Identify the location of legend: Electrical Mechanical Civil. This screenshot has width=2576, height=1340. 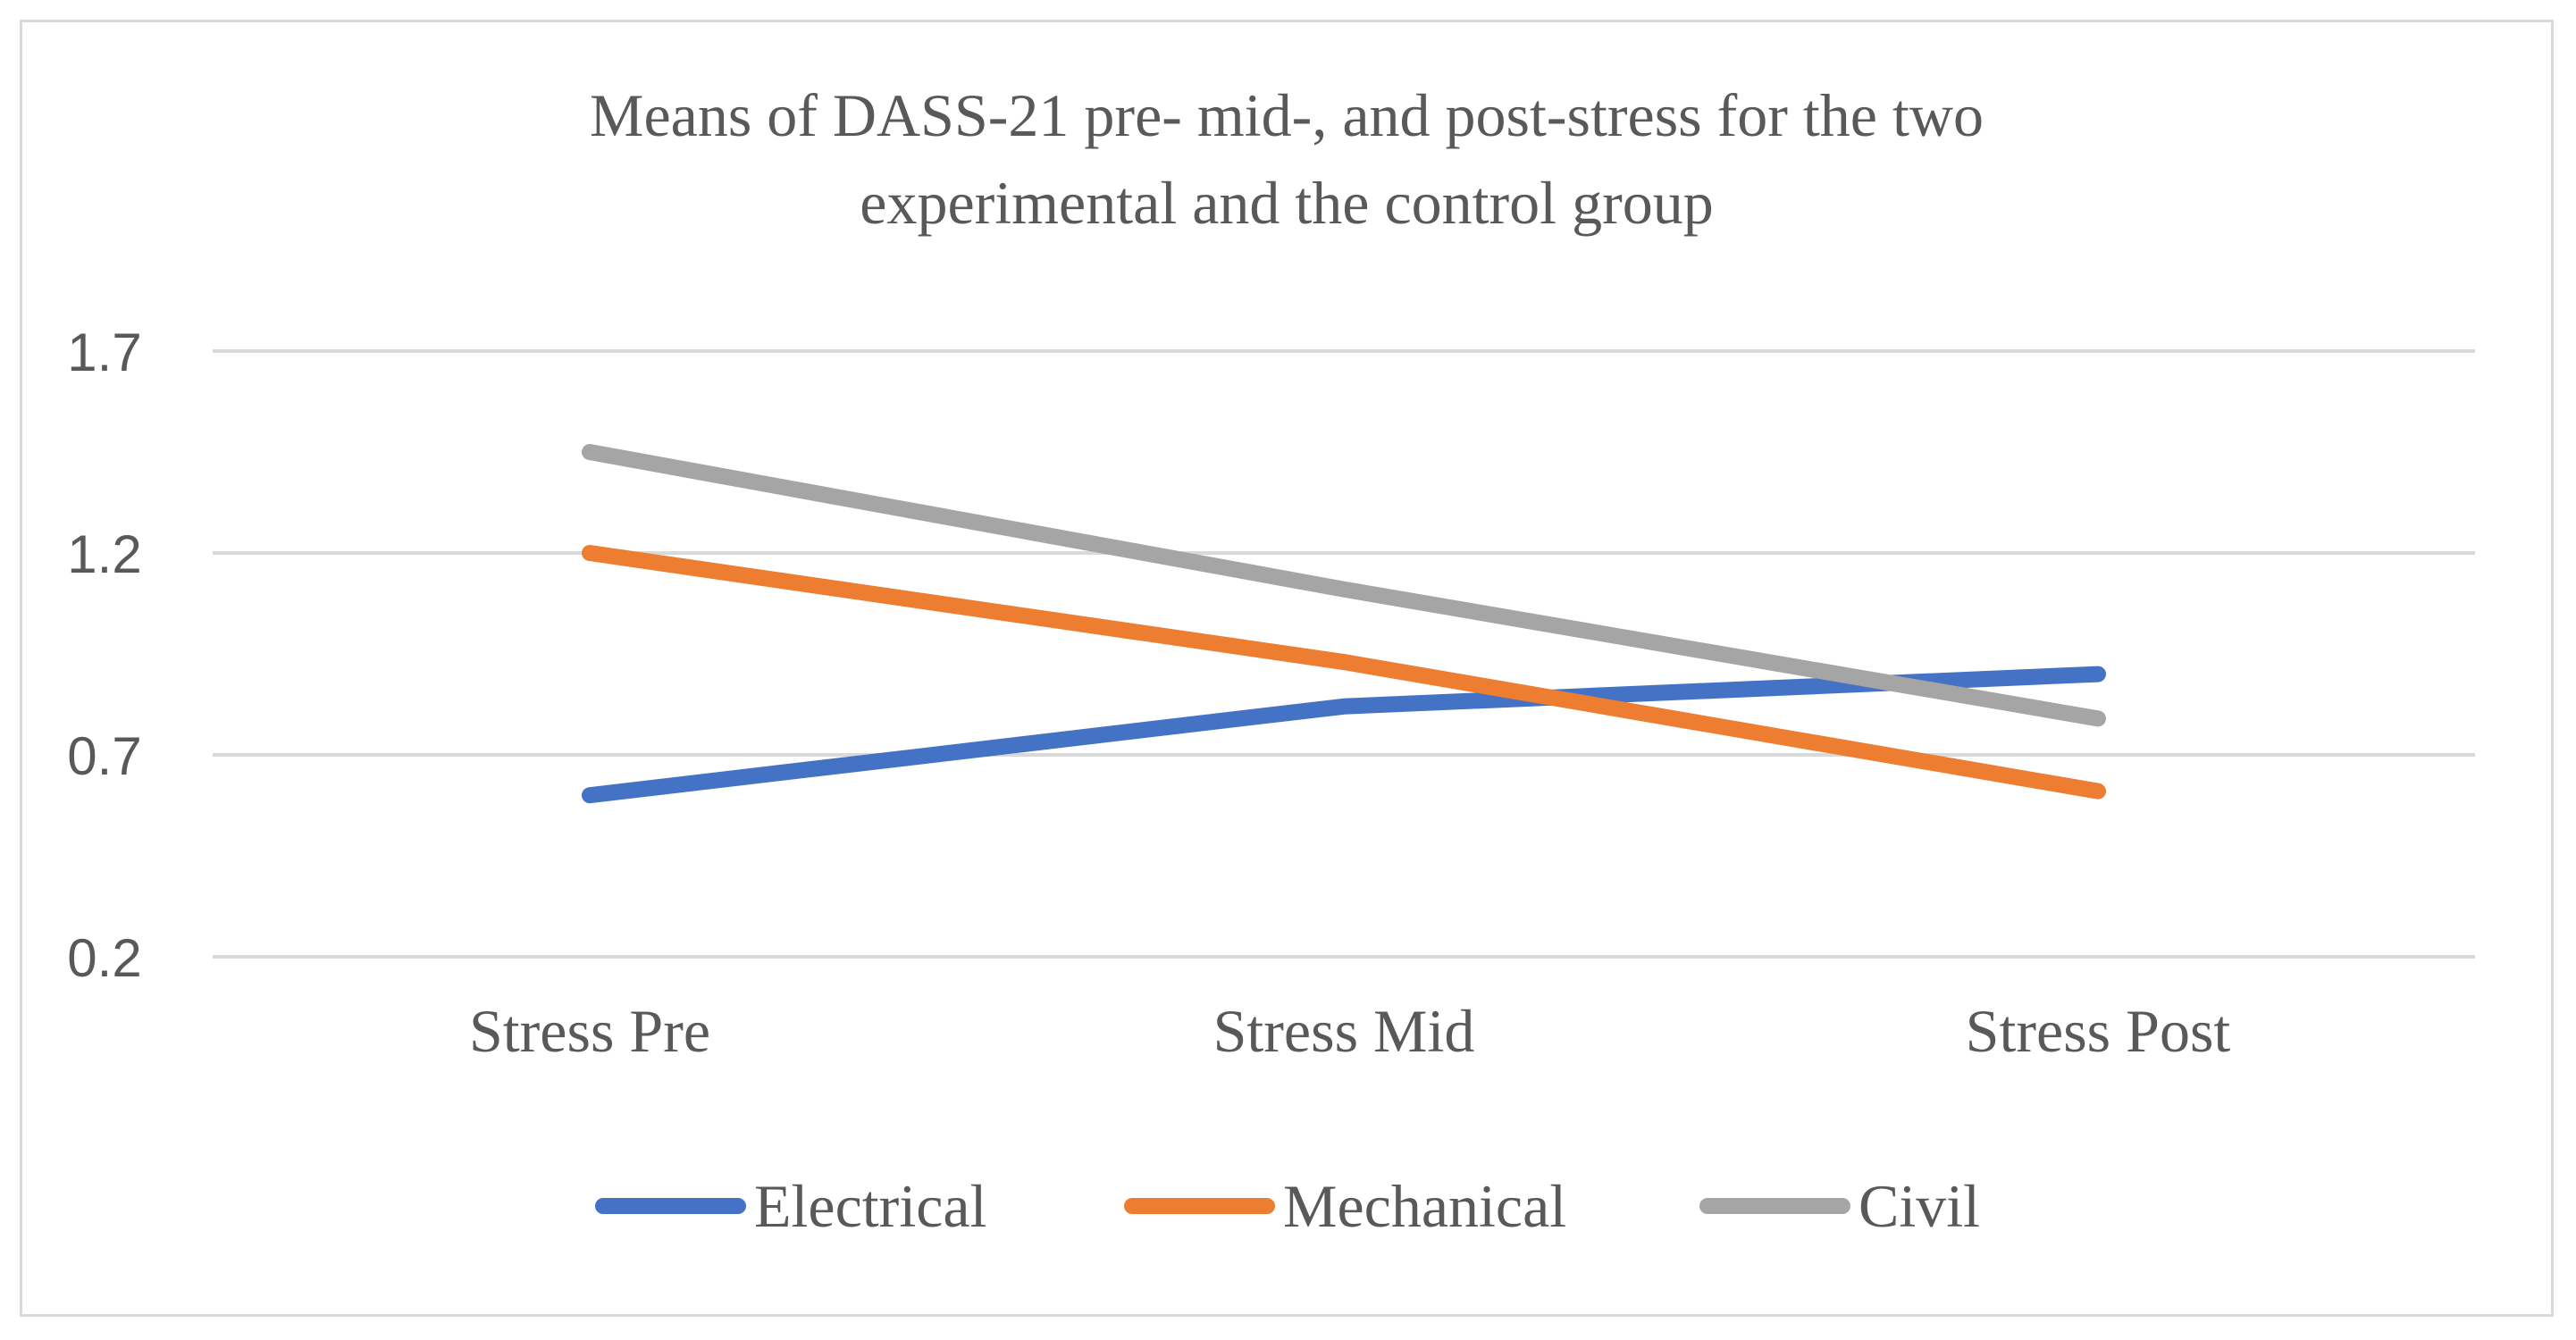
(1287, 1206).